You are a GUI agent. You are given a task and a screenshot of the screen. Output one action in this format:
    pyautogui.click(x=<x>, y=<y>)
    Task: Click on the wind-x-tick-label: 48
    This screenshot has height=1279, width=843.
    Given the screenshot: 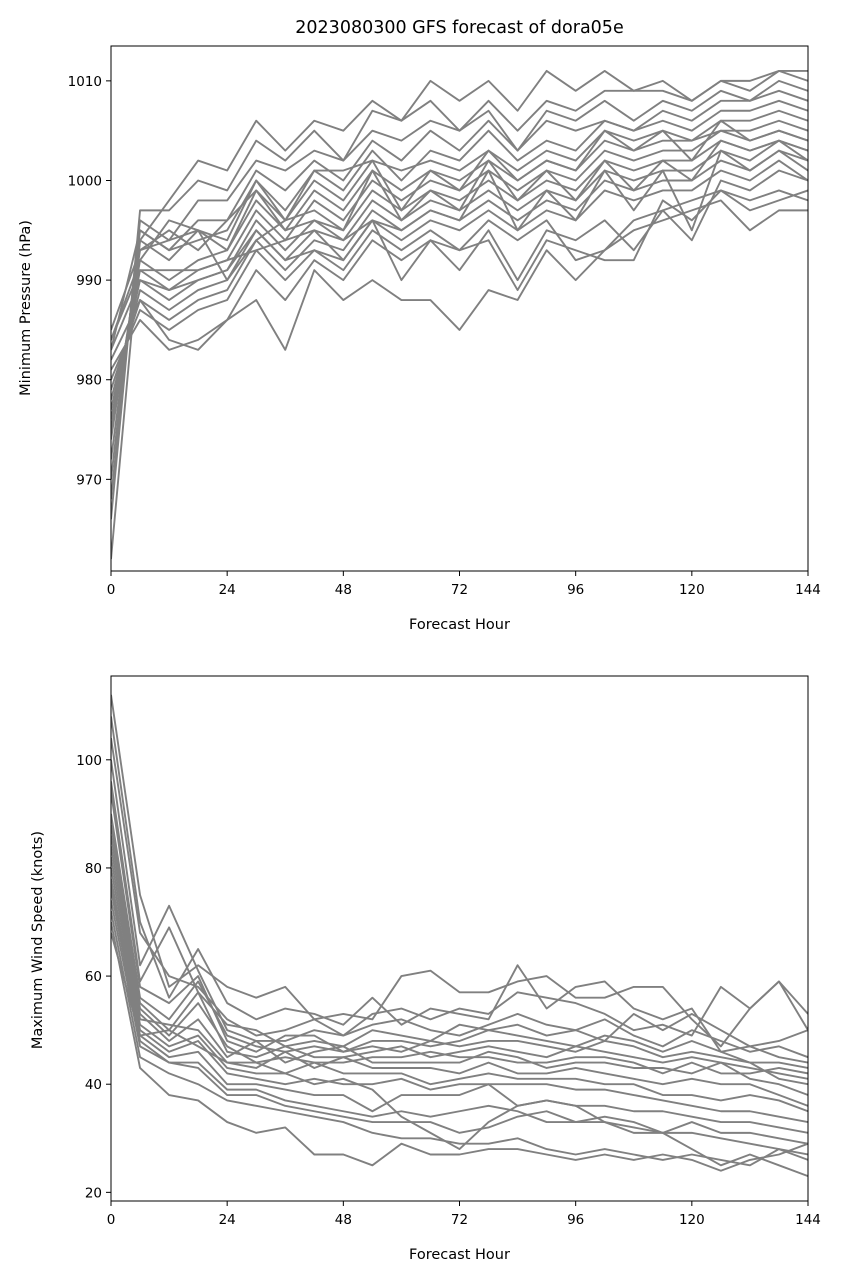 What is the action you would take?
    pyautogui.click(x=343, y=1220)
    